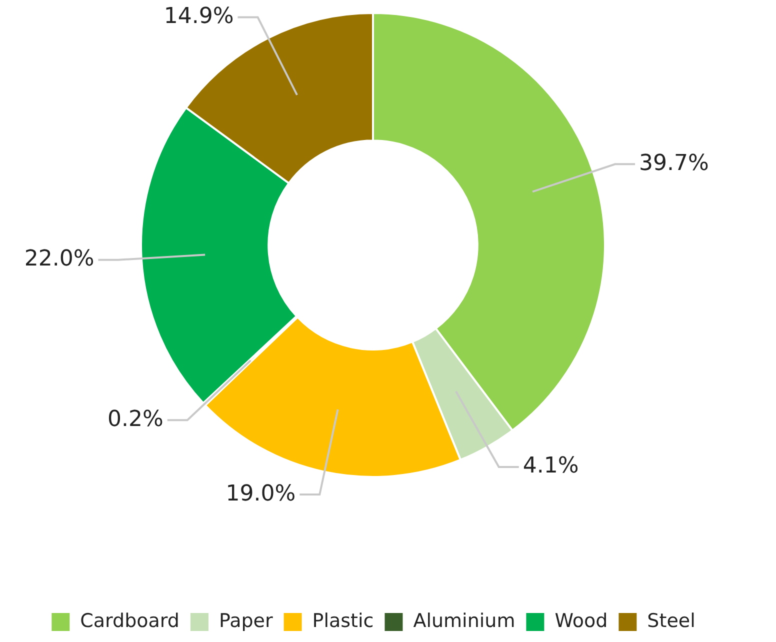  I want to click on data-label: 39.7%, so click(674, 163).